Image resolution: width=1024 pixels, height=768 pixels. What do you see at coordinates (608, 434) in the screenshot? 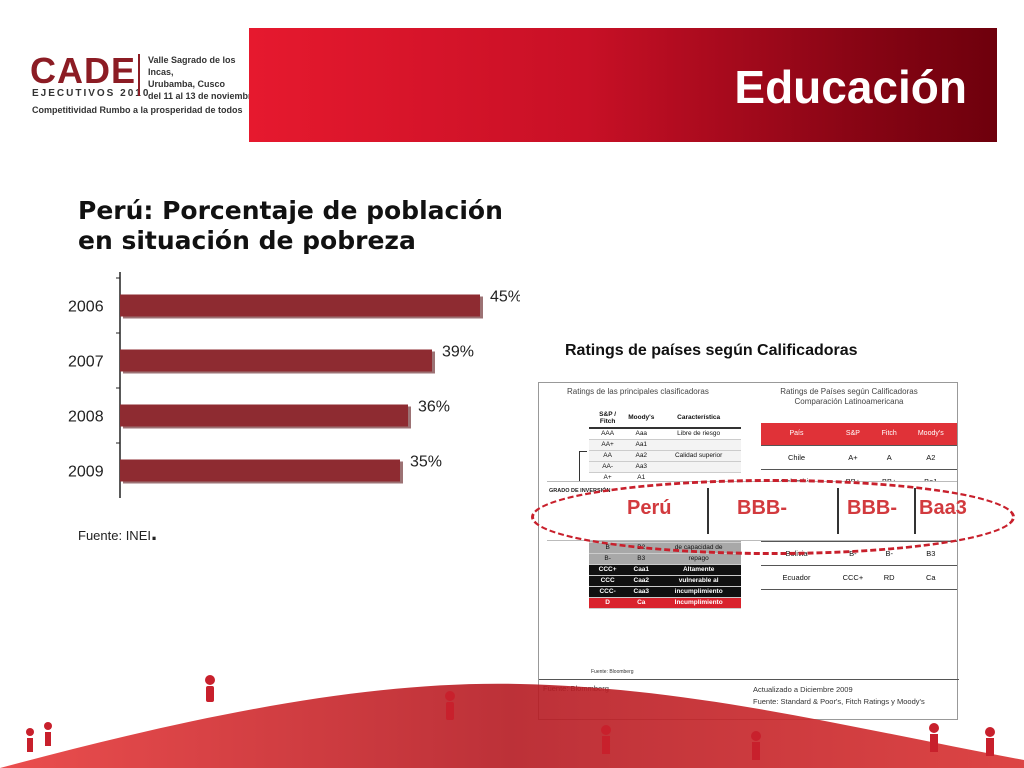
I see `sp-fitch-cell: AAA` at bounding box center [608, 434].